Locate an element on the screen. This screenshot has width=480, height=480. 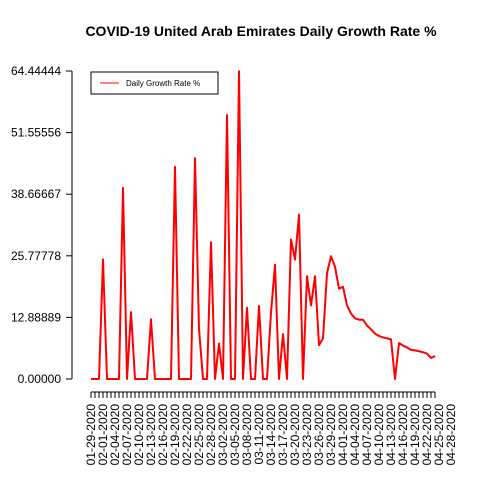
x-tick-label: 02-28-2020 is located at coordinates (211, 435).